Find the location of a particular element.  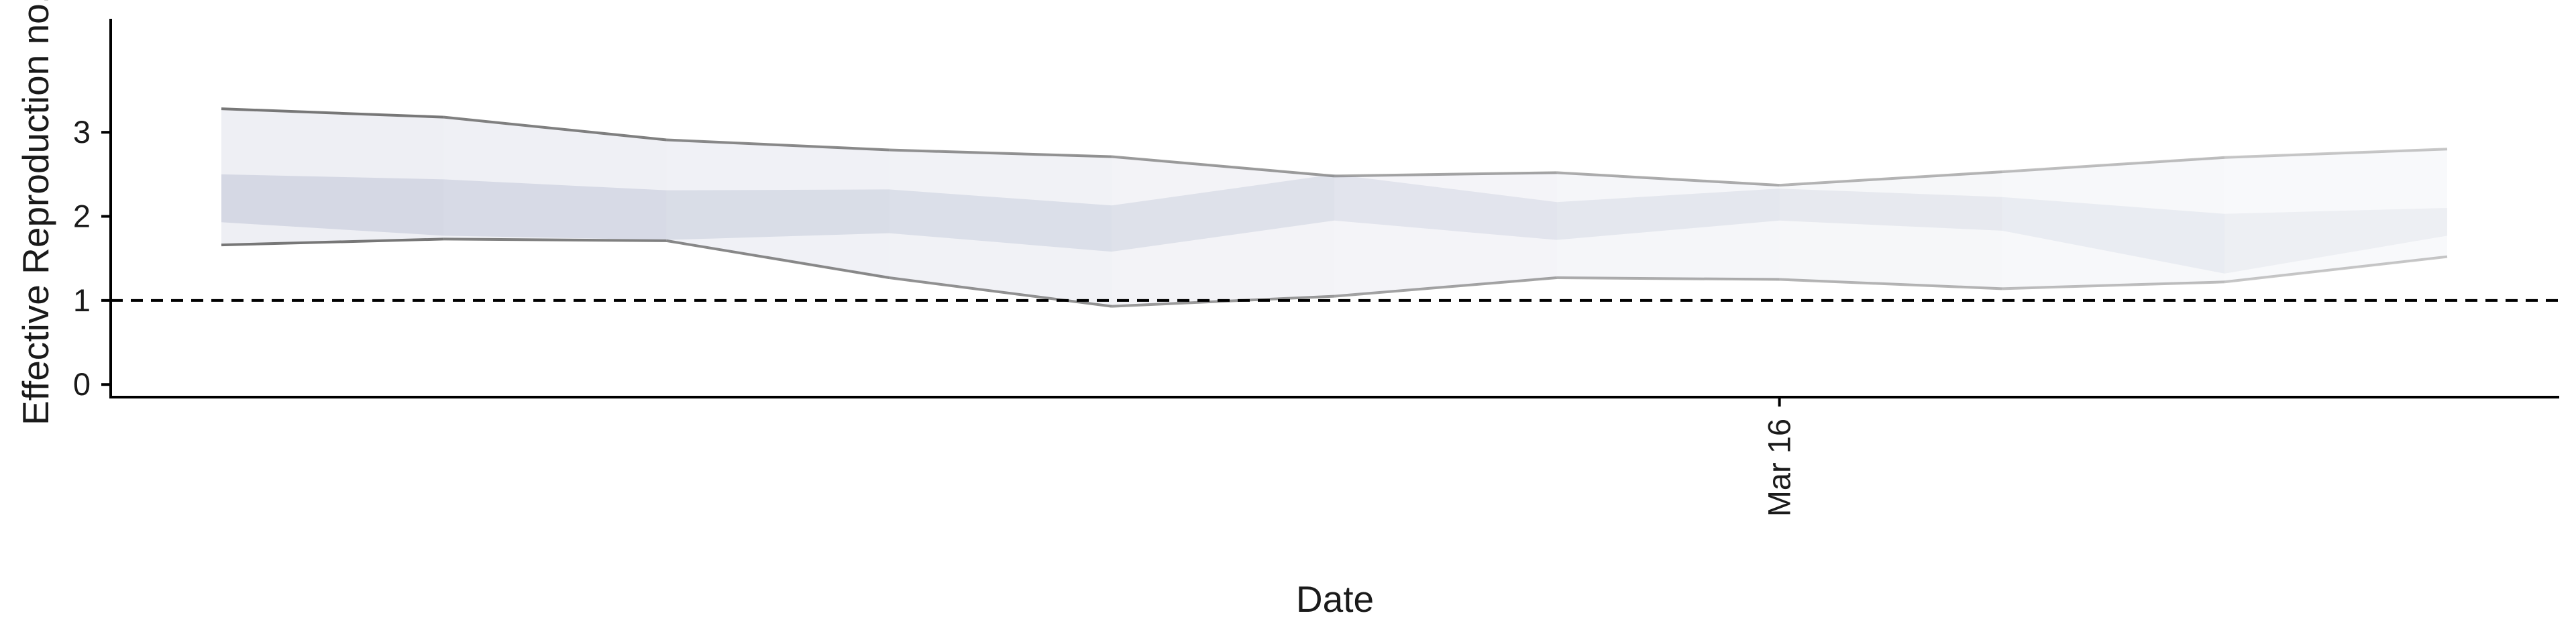

x-axis-ticks: Mar 16 is located at coordinates (1779, 457).